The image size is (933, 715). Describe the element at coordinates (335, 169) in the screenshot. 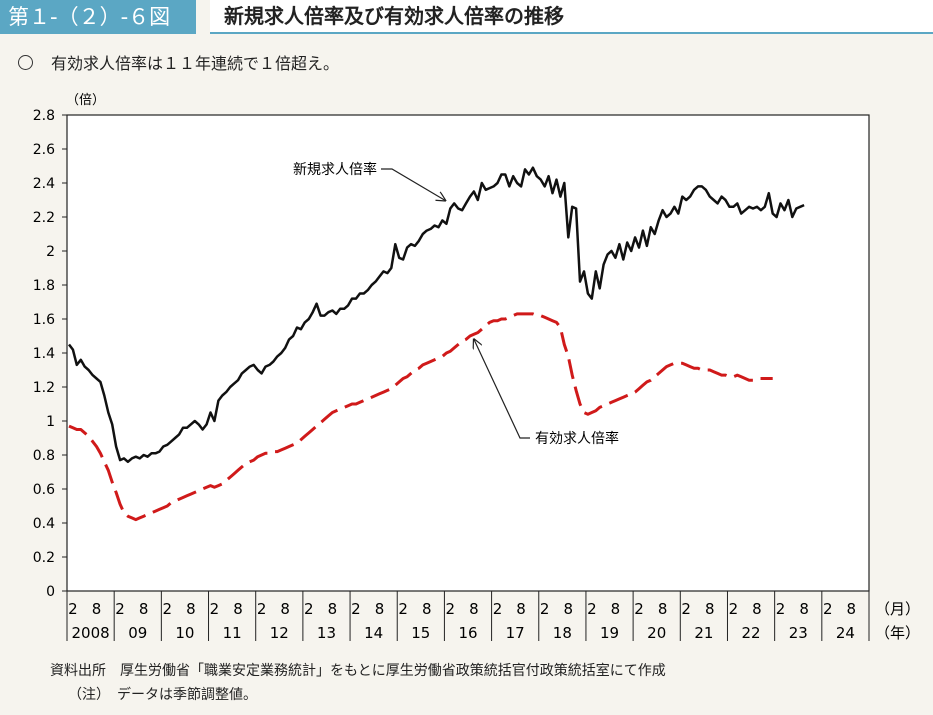

I see `annotation-label-new: 新規求人倍率` at that location.